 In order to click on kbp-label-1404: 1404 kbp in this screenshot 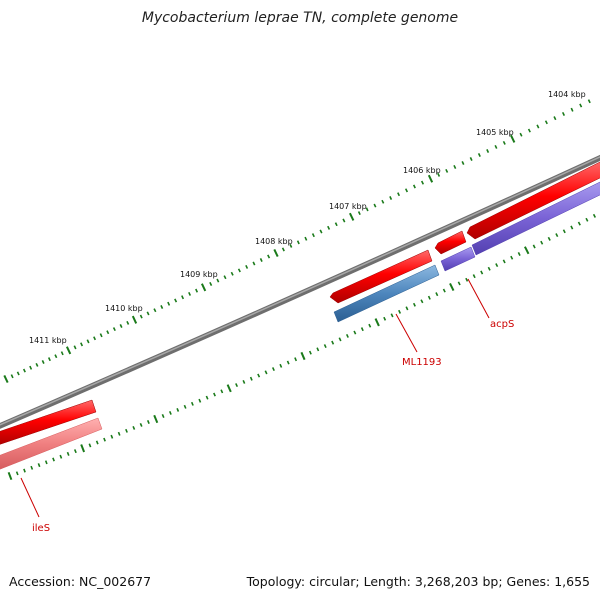, I will do `click(567, 94)`.